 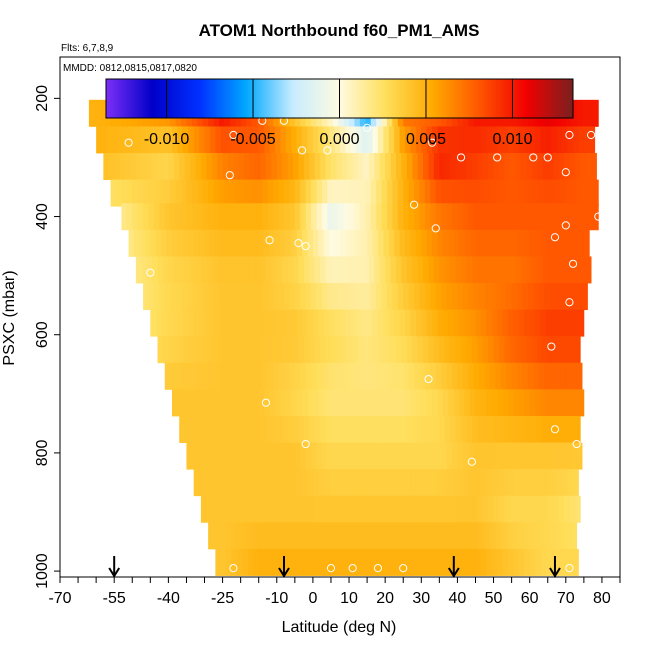 What do you see at coordinates (339, 627) in the screenshot?
I see `x-axis-label: Latitude (deg N)` at bounding box center [339, 627].